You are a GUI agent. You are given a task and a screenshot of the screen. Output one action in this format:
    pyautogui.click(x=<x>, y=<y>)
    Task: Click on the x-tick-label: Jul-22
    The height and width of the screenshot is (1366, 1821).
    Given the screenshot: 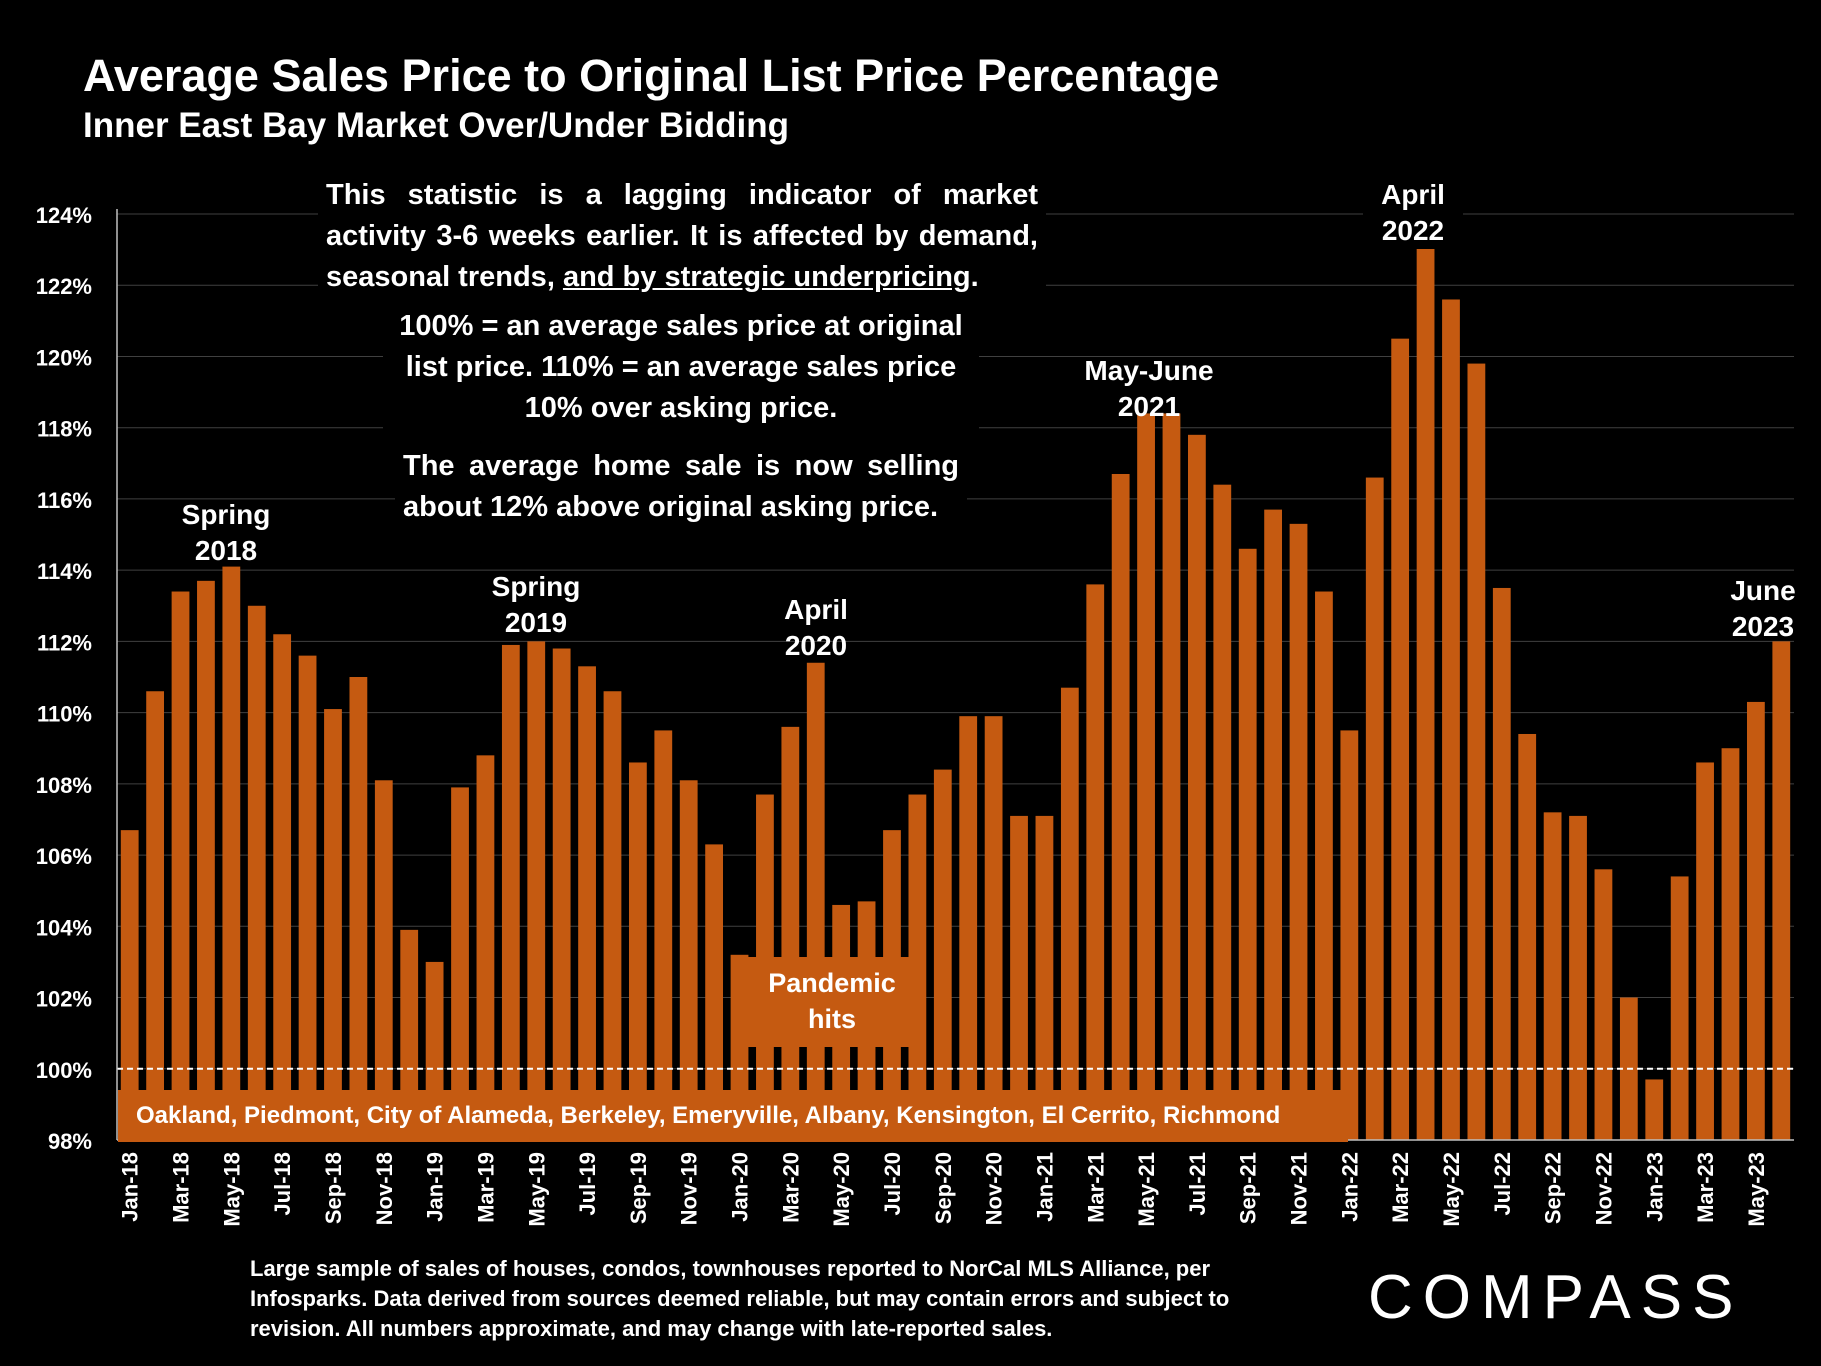 What is the action you would take?
    pyautogui.click(x=1502, y=1184)
    